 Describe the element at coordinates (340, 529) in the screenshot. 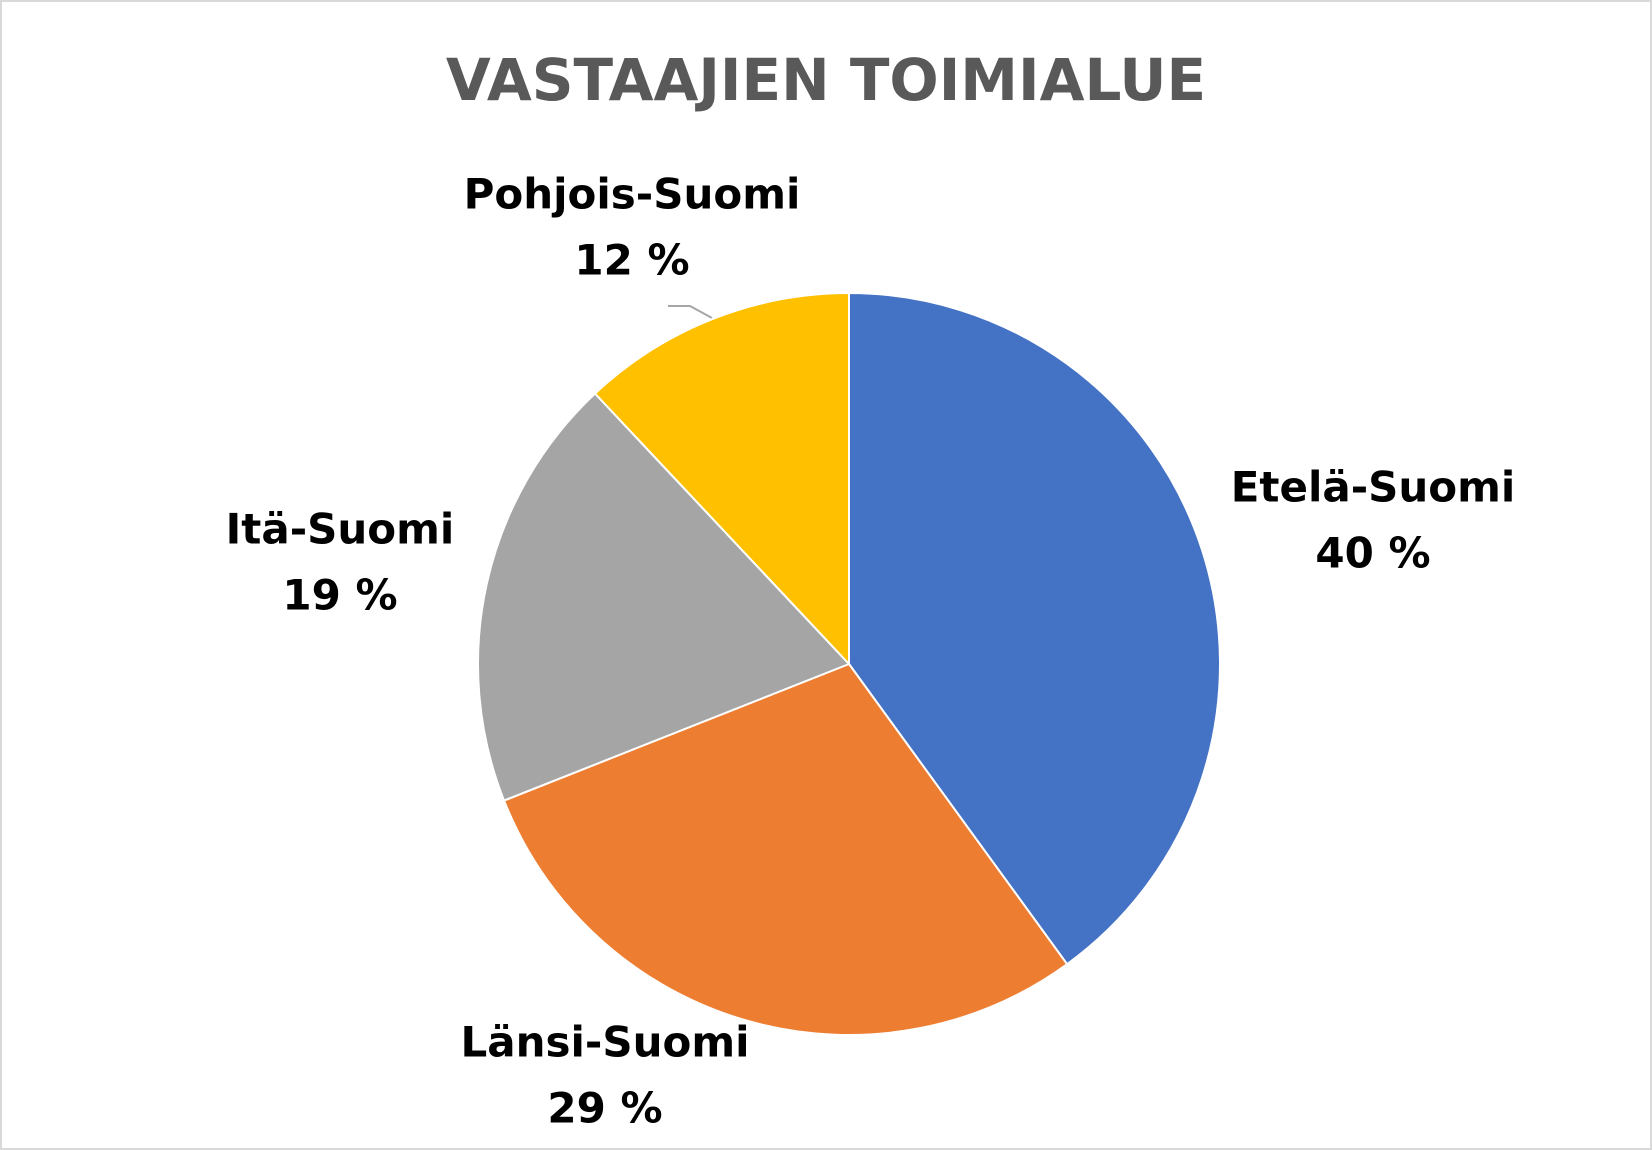

I see `category-label: Itä-Suomi` at that location.